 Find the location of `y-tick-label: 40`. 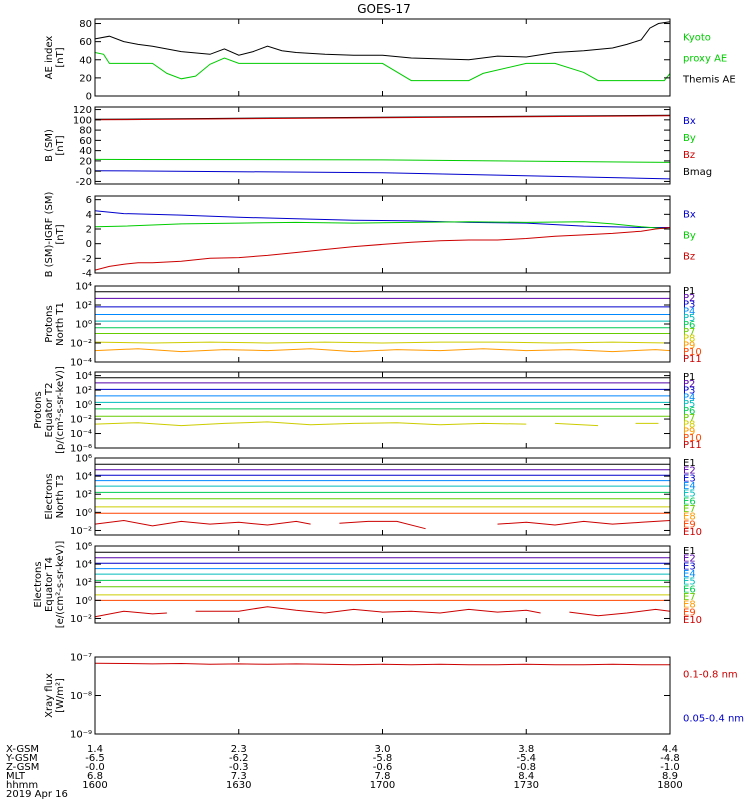

y-tick-label: 40 is located at coordinates (85, 60).